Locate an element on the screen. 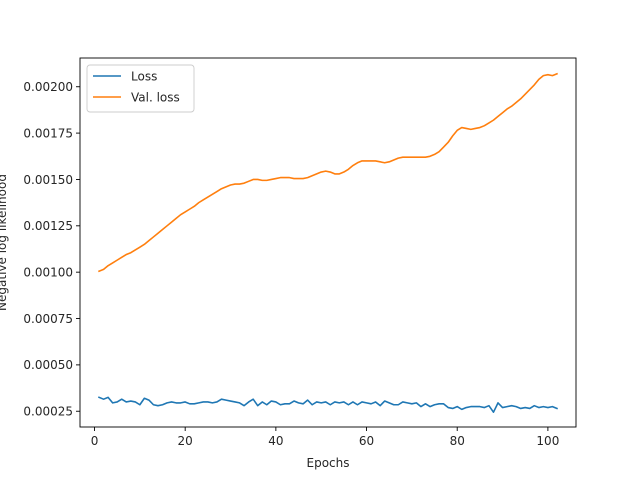 The image size is (640, 480). legend-label-loss: Loss is located at coordinates (144, 77).